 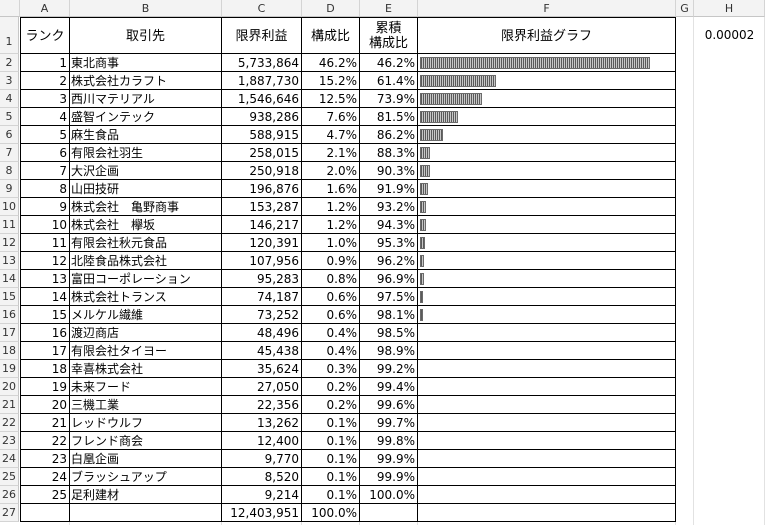 What do you see at coordinates (9, 315) in the screenshot?
I see `row-header: 16` at bounding box center [9, 315].